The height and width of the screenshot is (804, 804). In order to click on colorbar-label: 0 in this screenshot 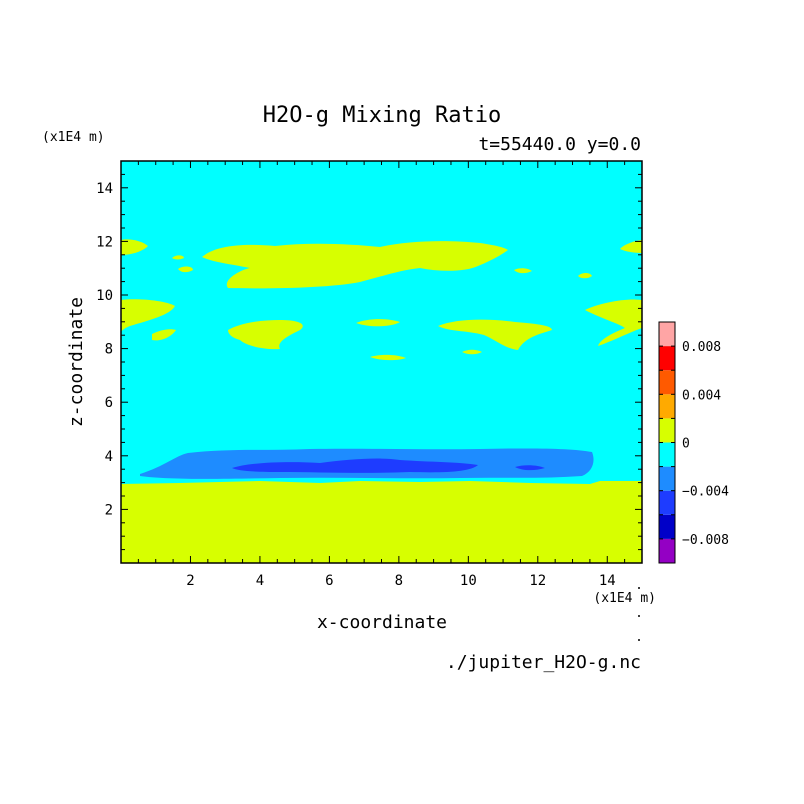, I will do `click(686, 444)`.